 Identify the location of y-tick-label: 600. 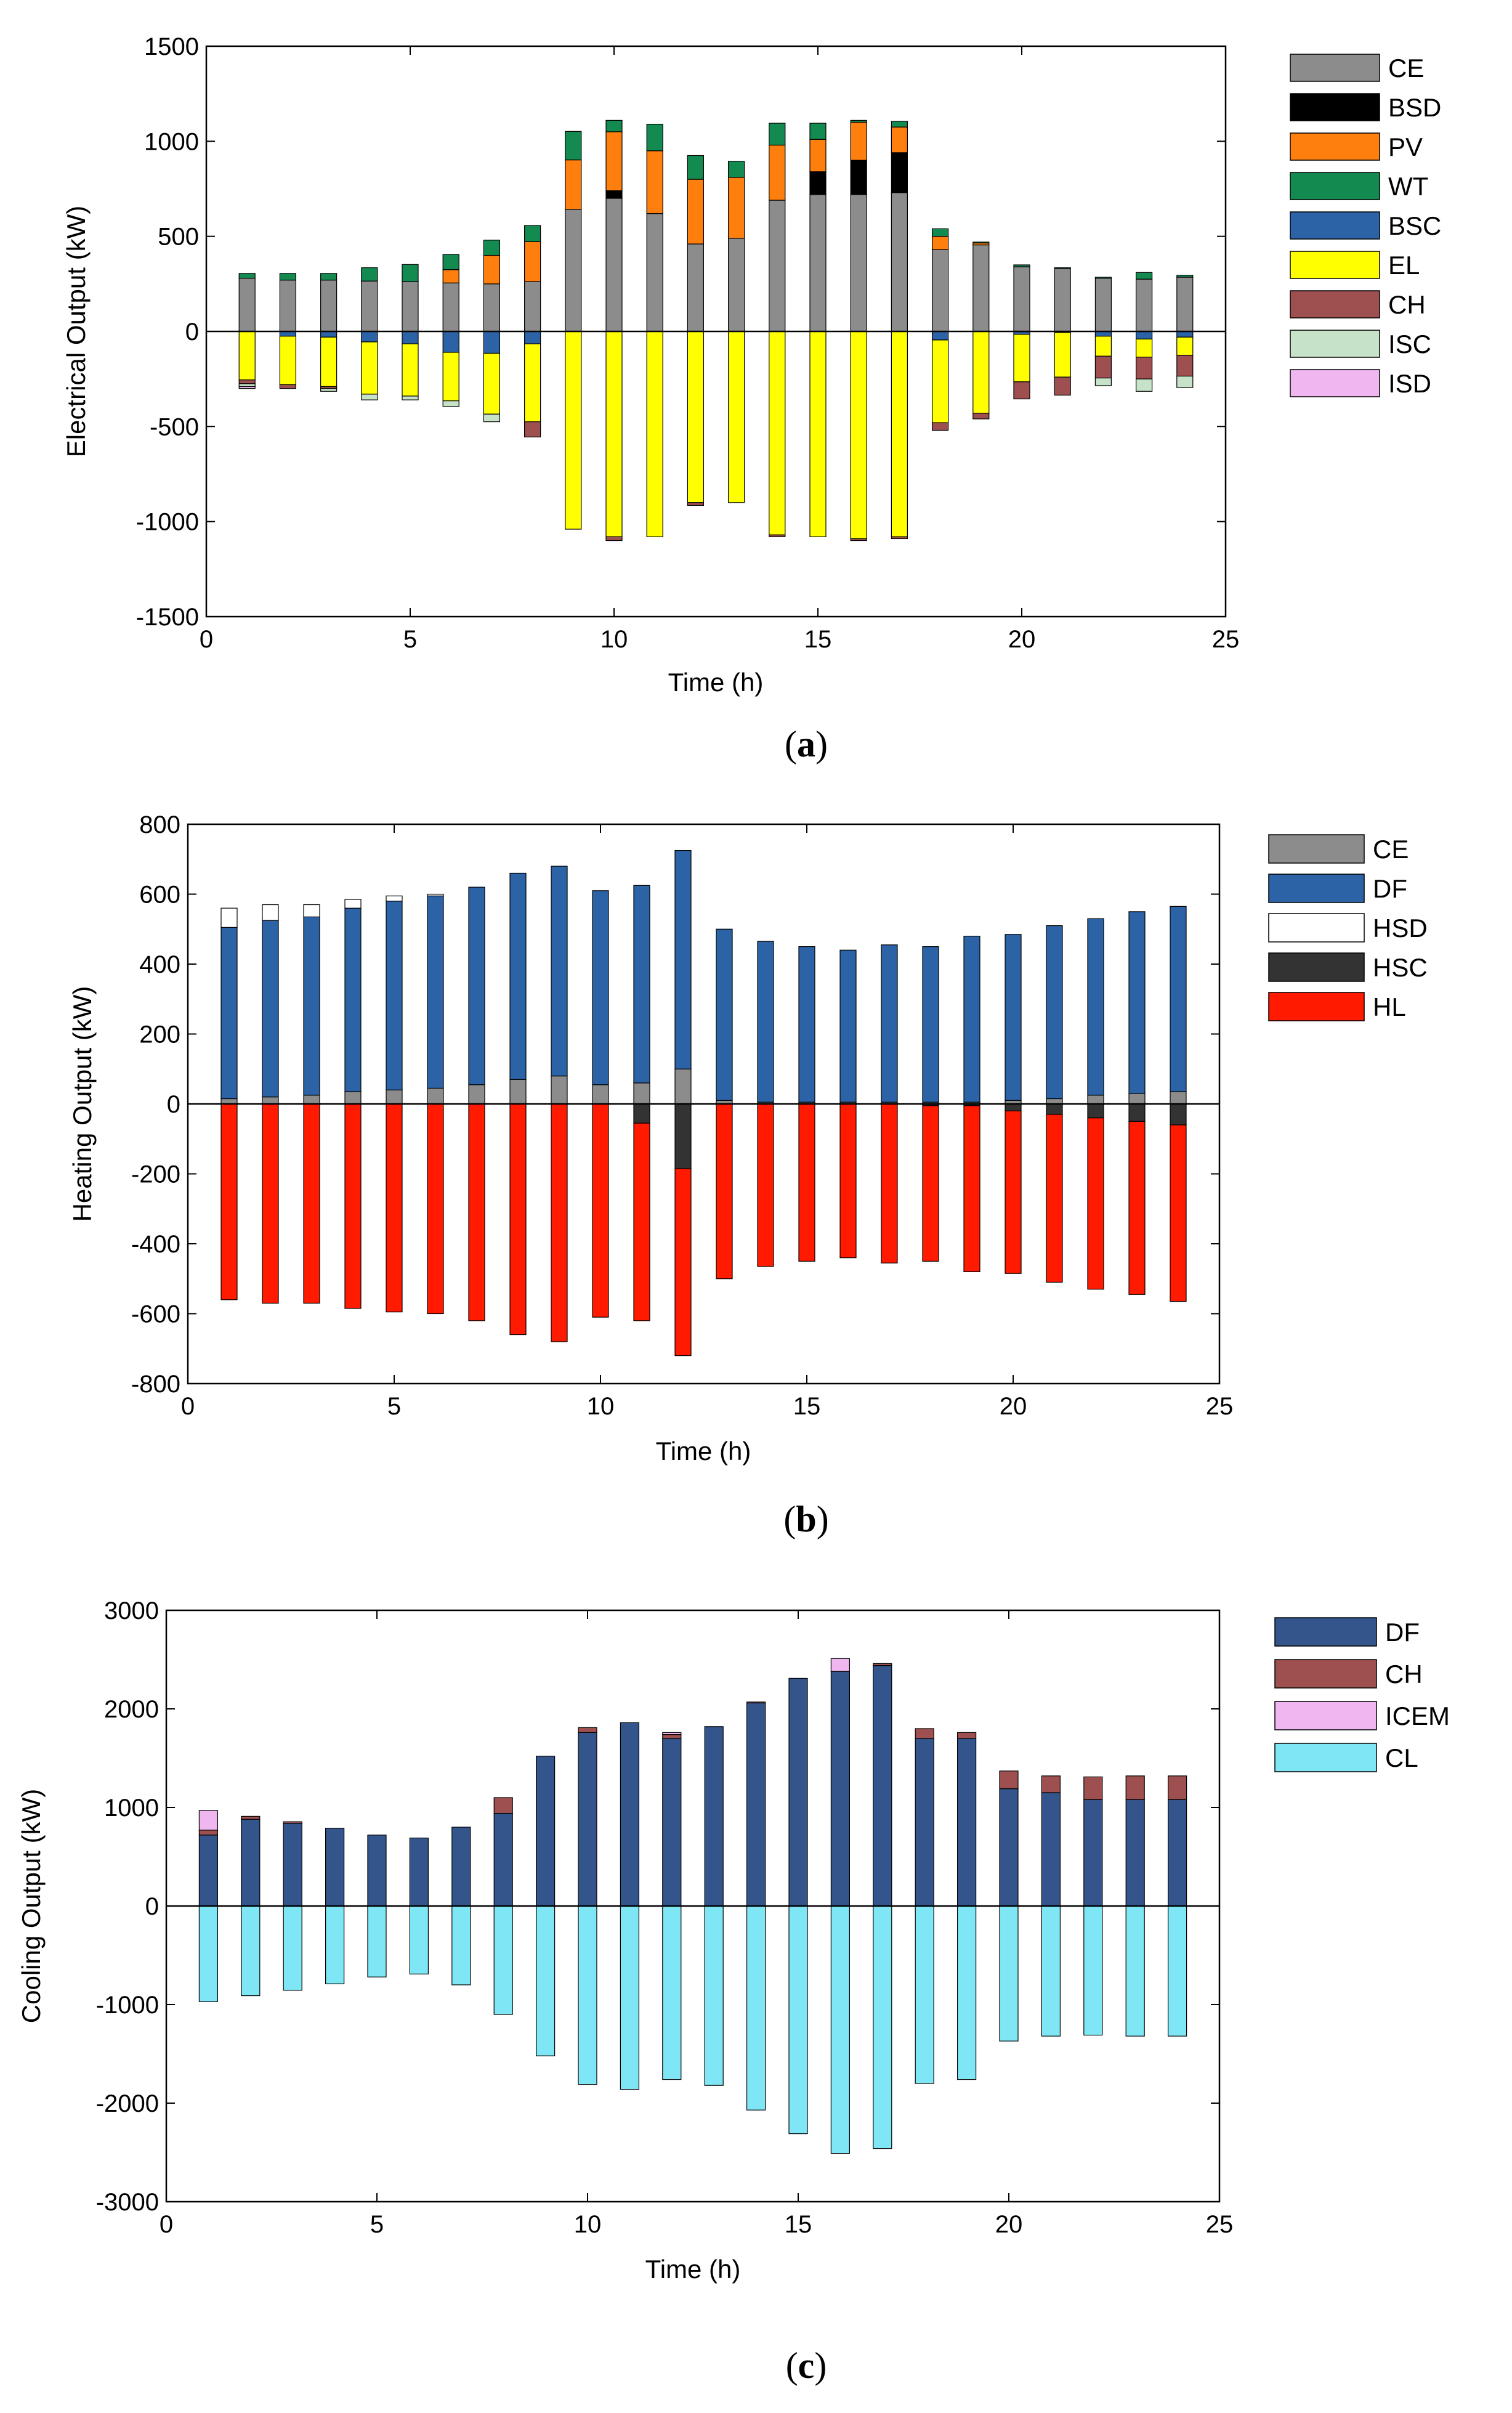
(159, 896).